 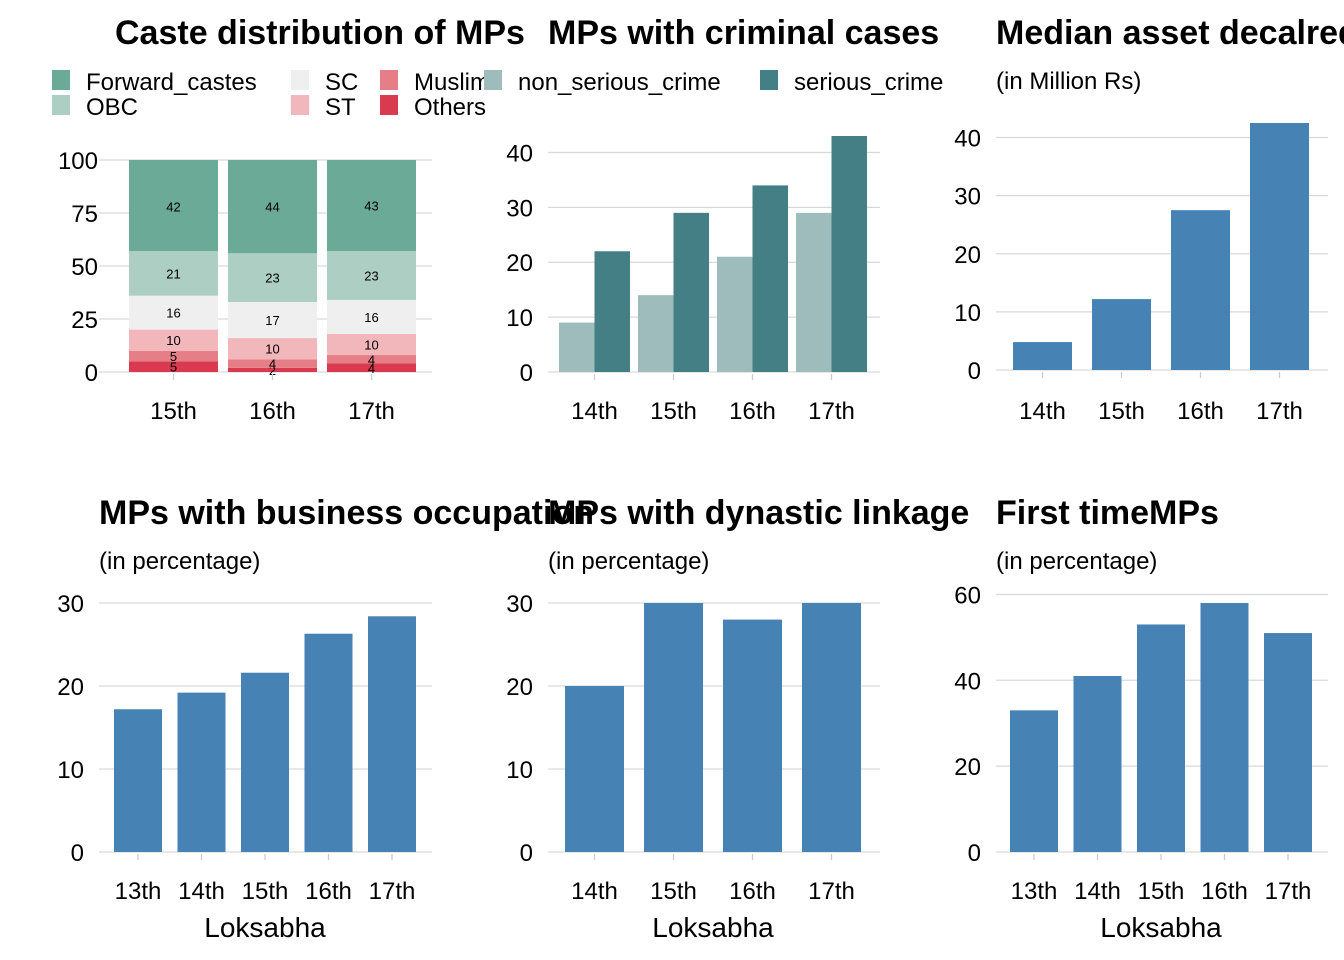 I want to click on business-bars, so click(x=265, y=734).